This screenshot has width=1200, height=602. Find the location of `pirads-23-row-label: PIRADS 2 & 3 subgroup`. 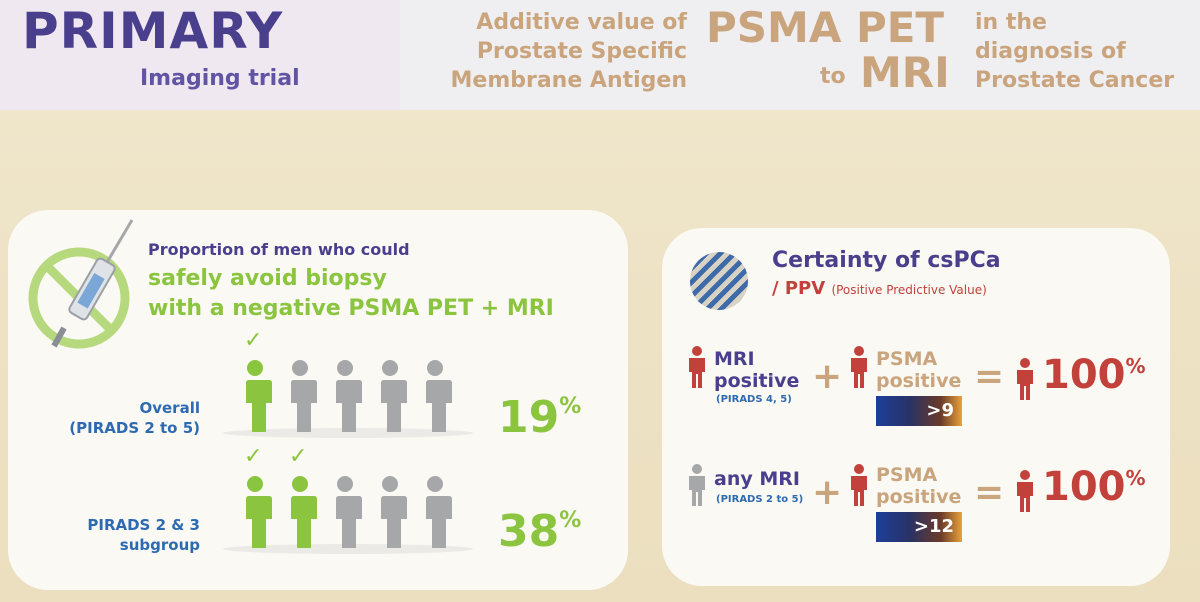

pirads-23-row-label: PIRADS 2 & 3 subgroup is located at coordinates (143, 535).